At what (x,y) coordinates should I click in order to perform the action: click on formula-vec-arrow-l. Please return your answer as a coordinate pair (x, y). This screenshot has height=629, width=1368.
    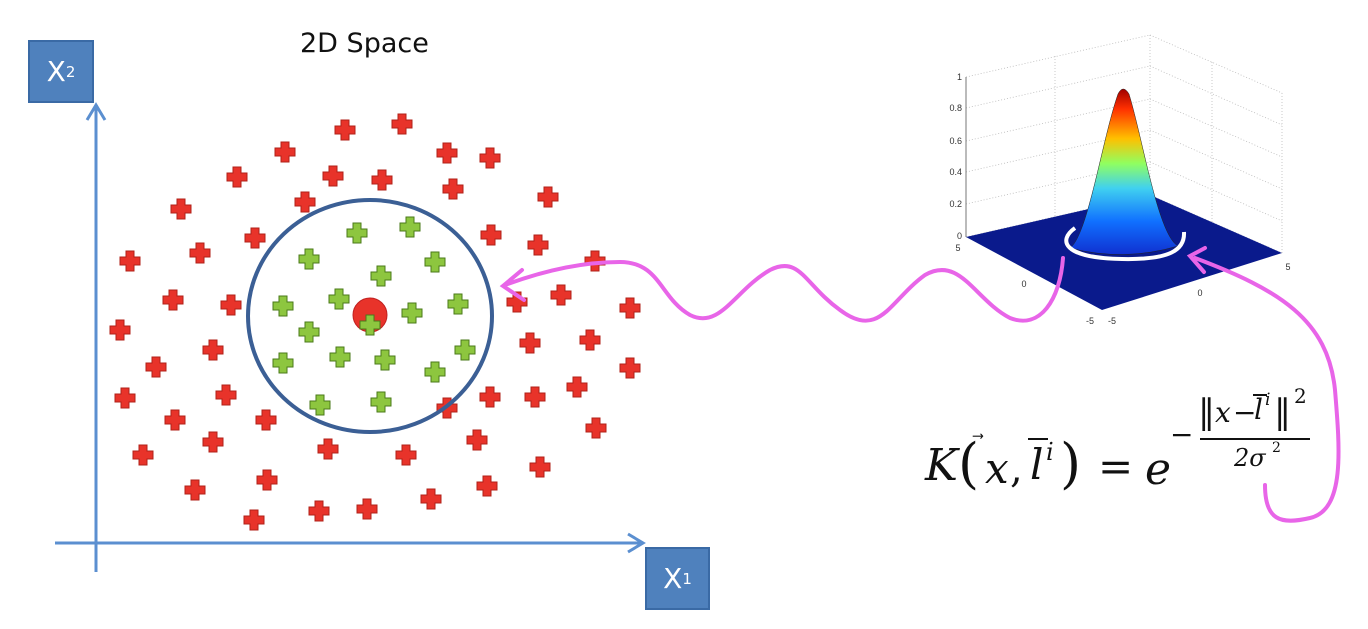
    Looking at the image, I should click on (1038, 439).